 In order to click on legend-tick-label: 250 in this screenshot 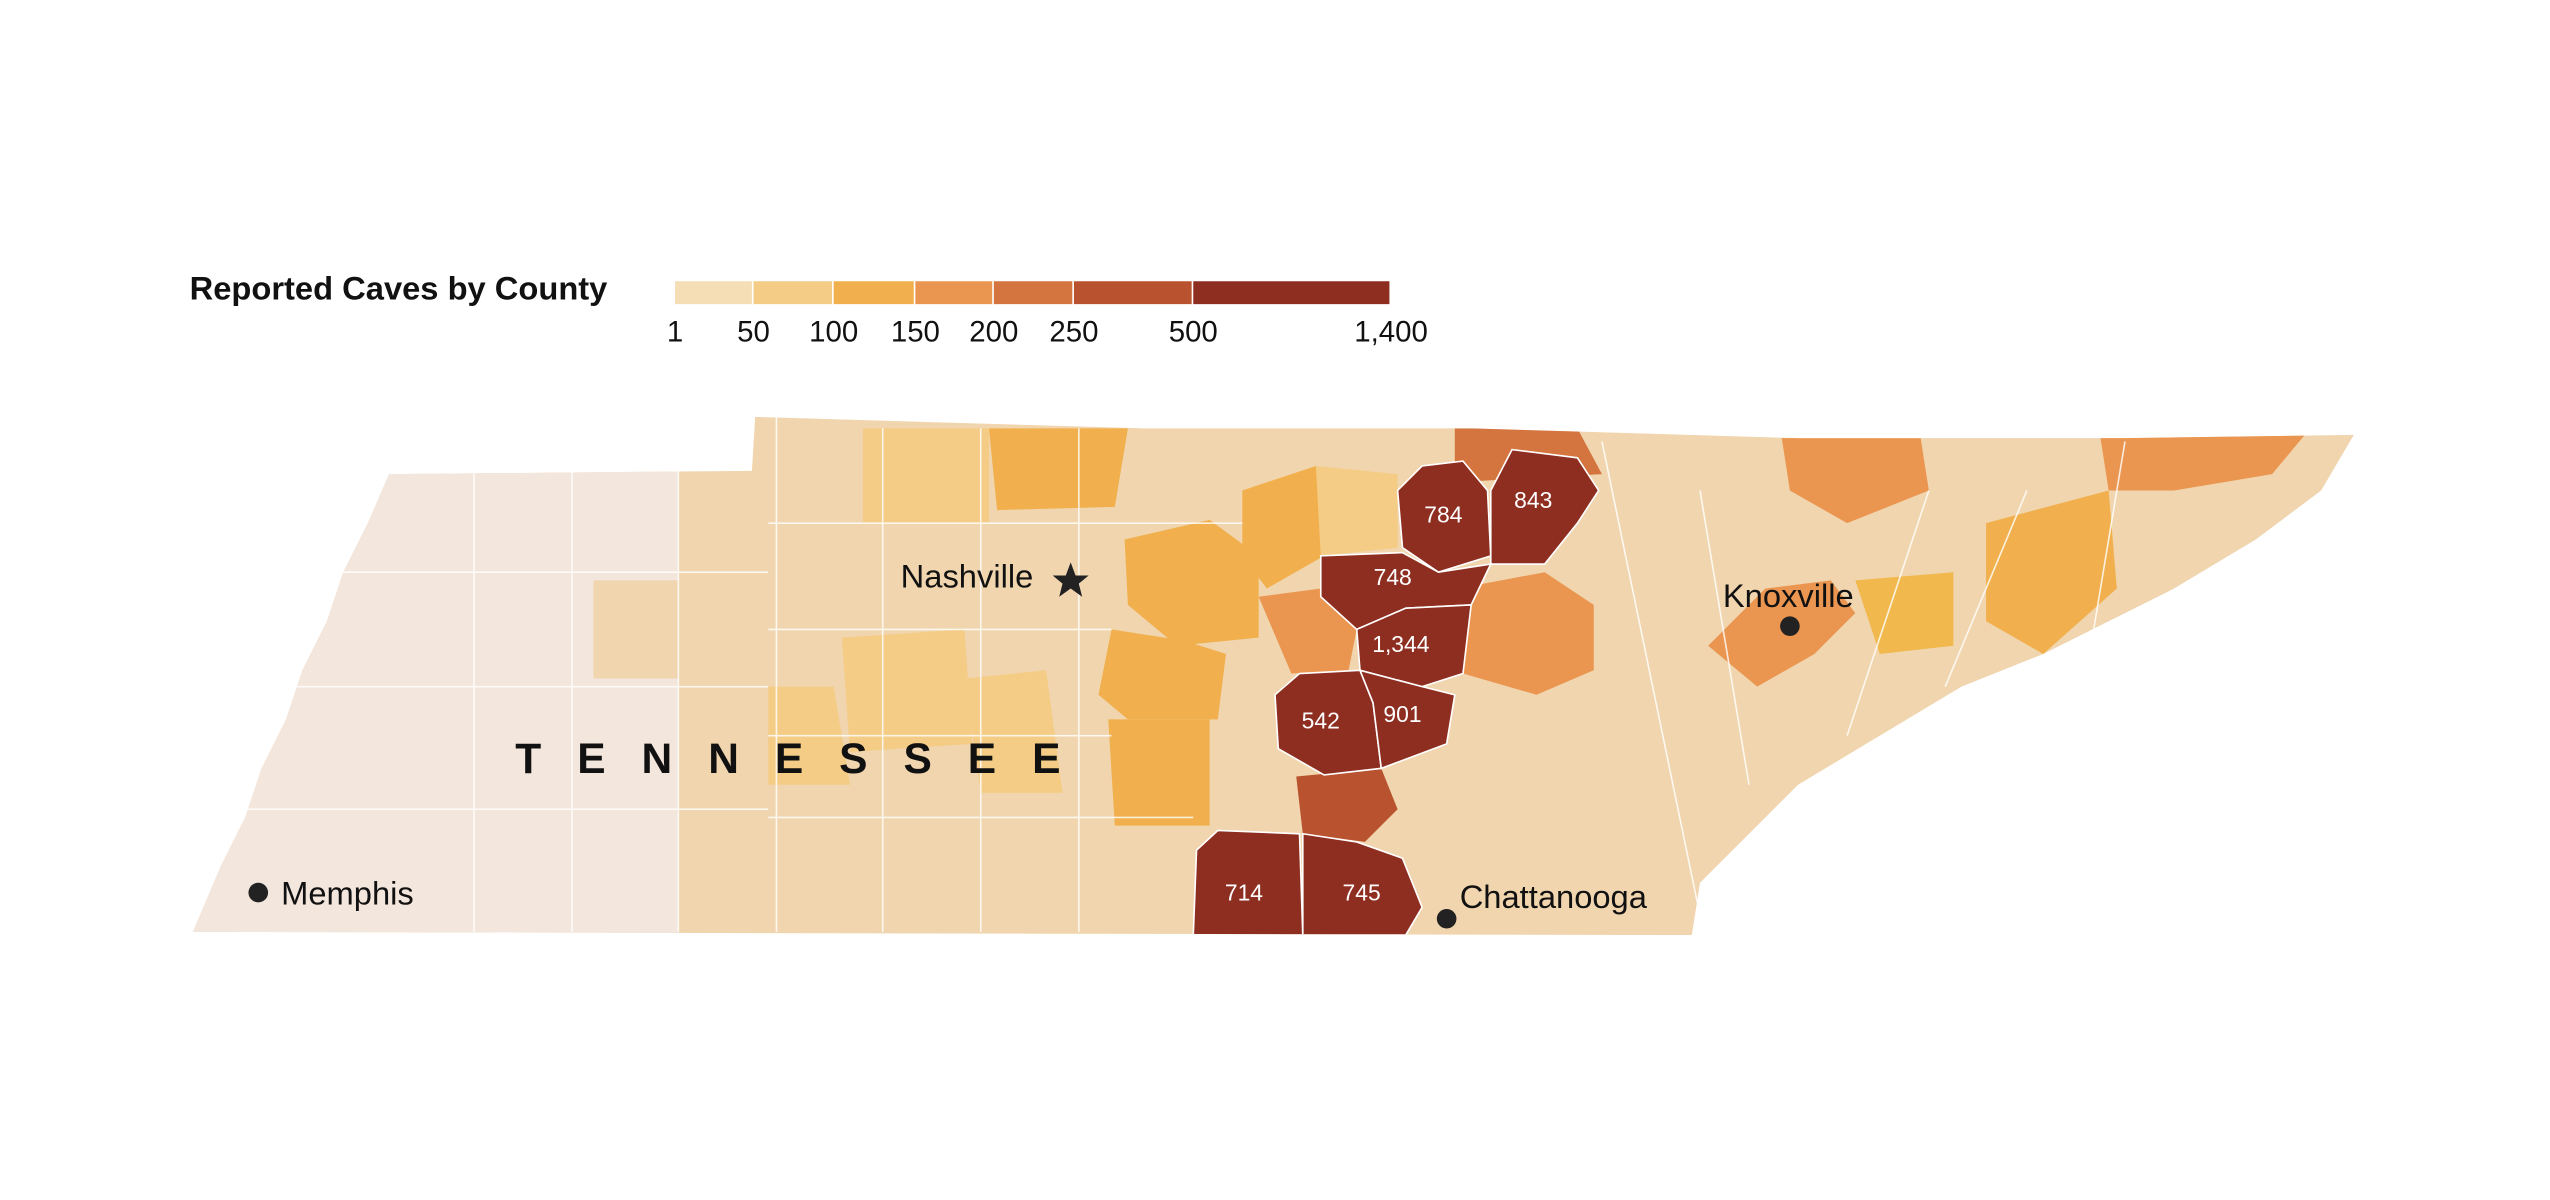, I will do `click(1073, 331)`.